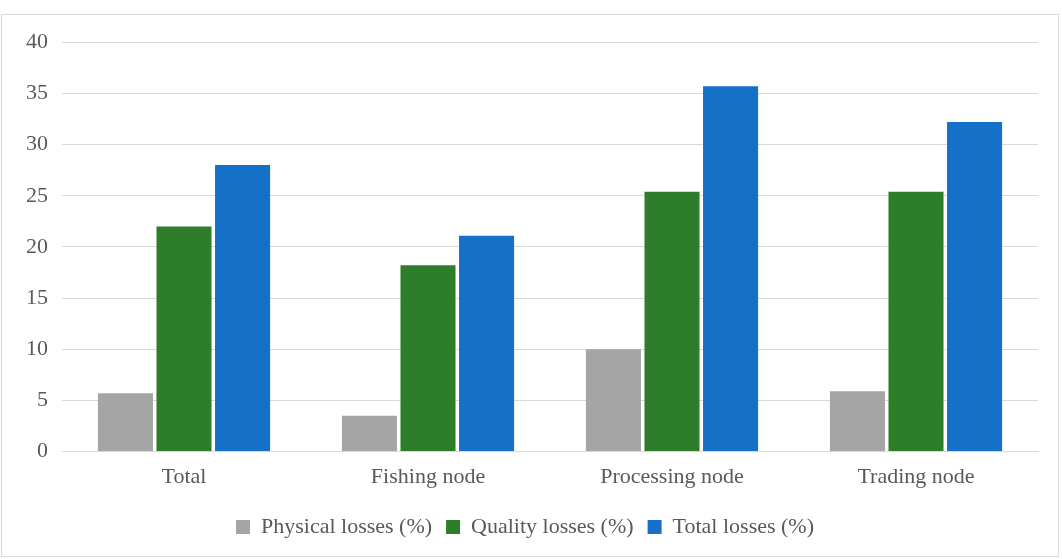 The height and width of the screenshot is (559, 1062). Describe the element at coordinates (743, 525) in the screenshot. I see `legend-label: Total losses (%)` at that location.